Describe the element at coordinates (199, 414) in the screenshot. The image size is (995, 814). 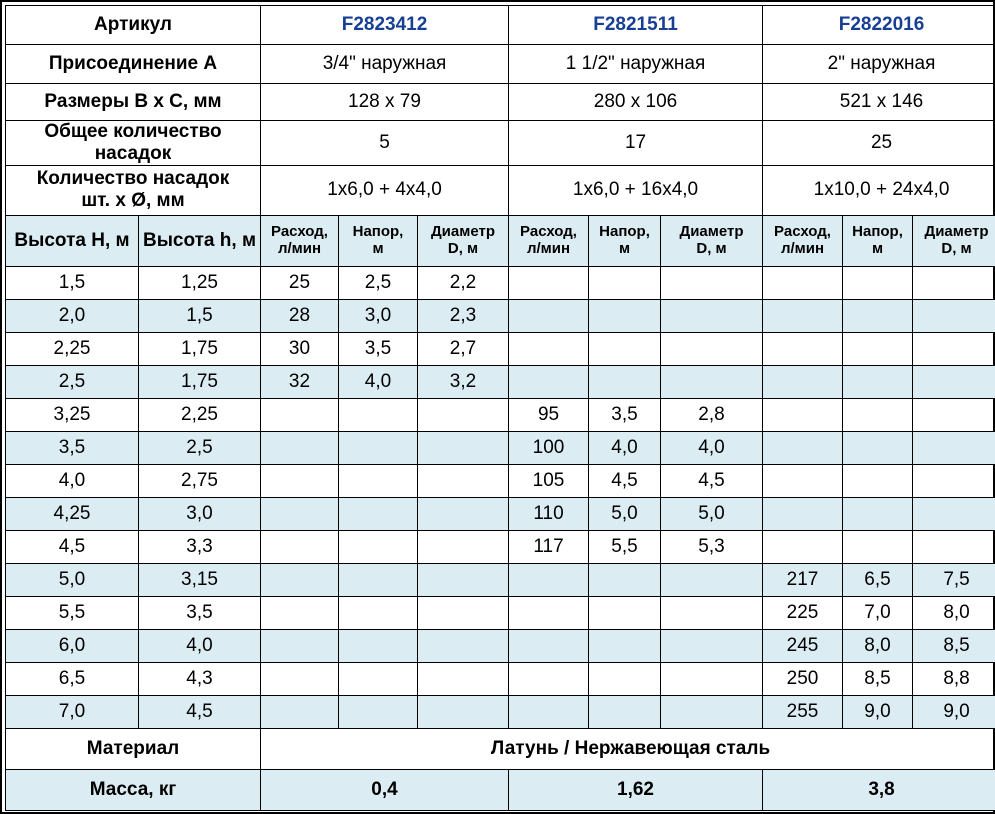
I see `height-h-cell: 2,25` at that location.